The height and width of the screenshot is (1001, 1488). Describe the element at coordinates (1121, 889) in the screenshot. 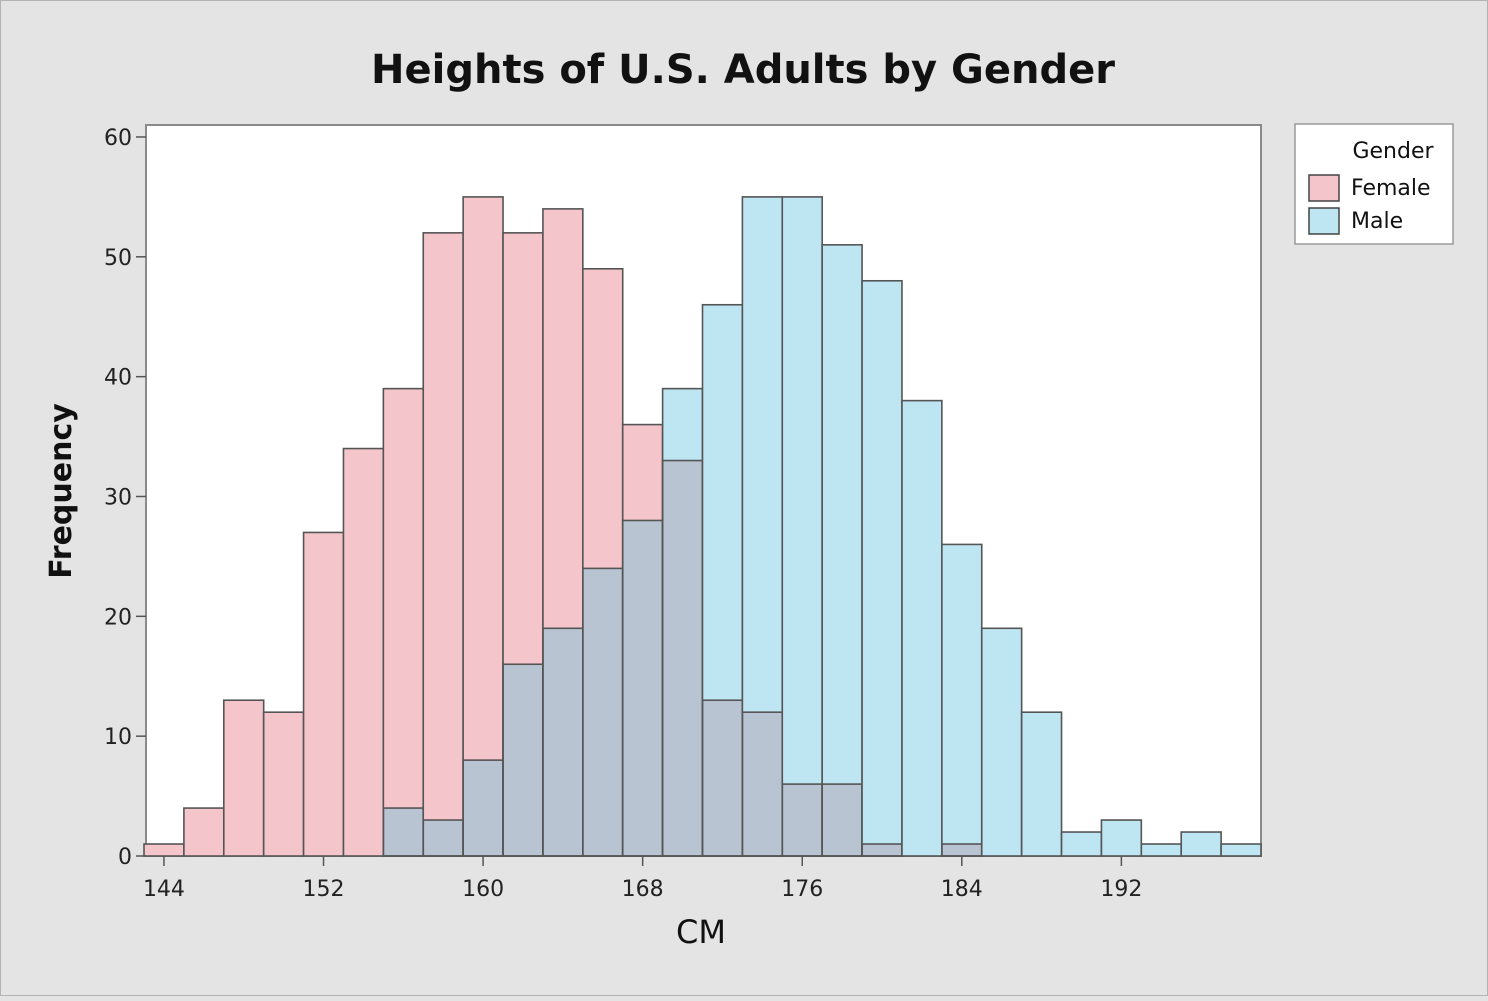

I see `x-tick-label: 192` at that location.